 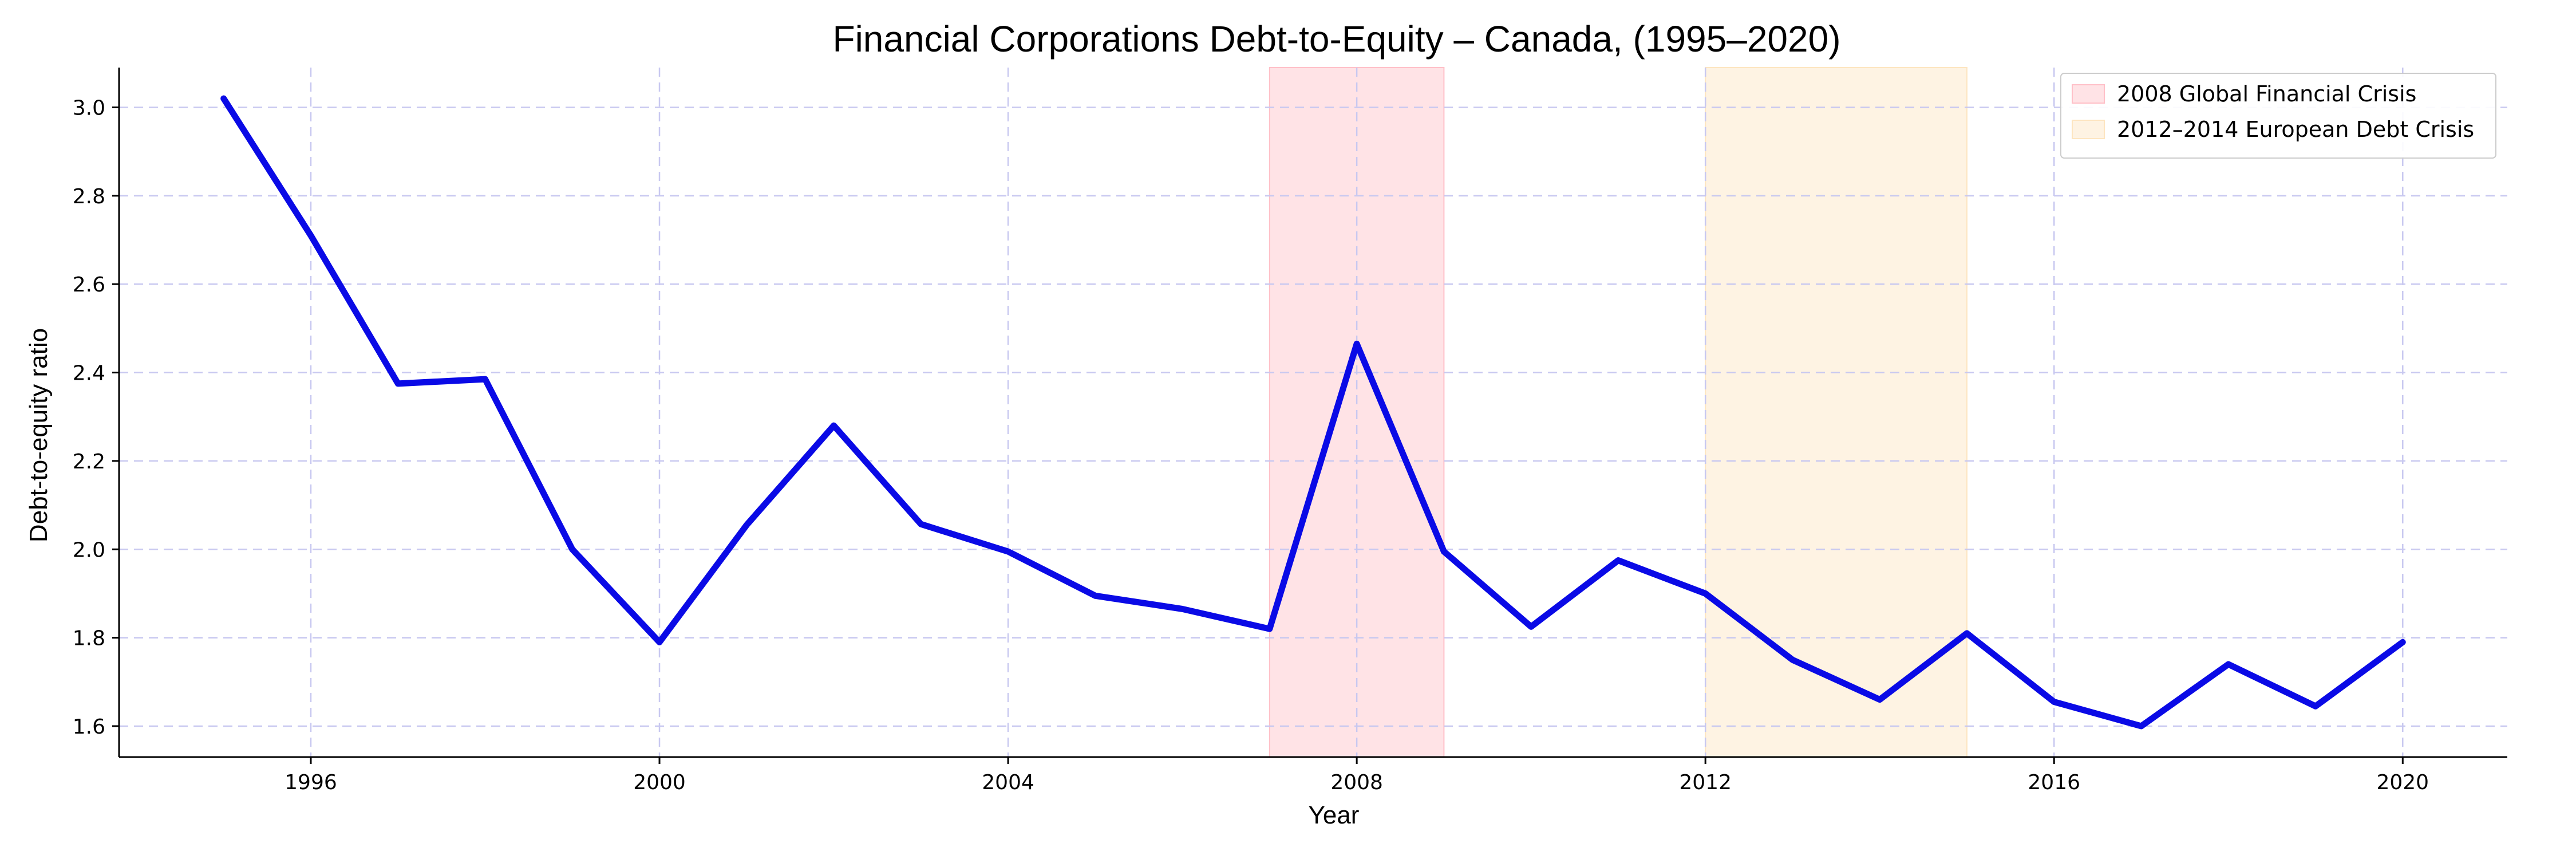 I want to click on y-tick-label: 1.8, so click(x=89, y=639).